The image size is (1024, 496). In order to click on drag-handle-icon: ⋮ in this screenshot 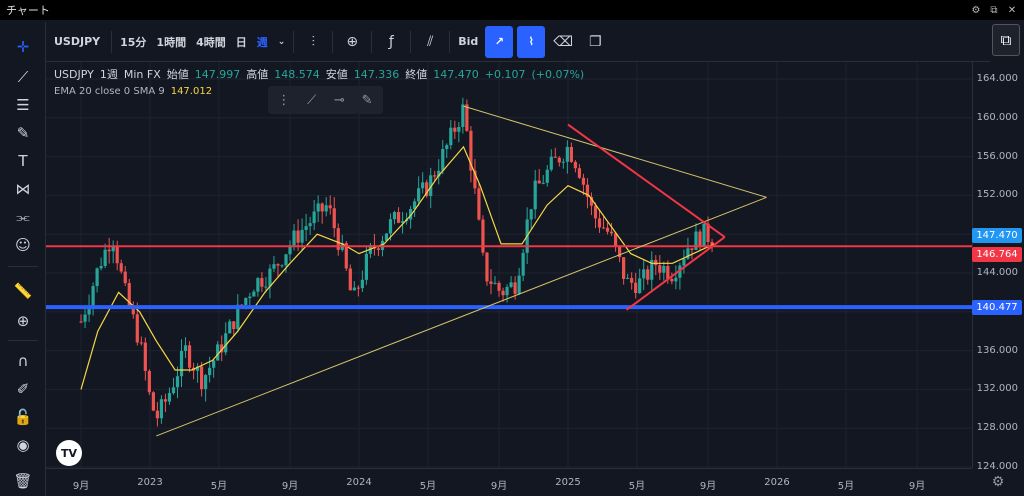, I will do `click(284, 100)`.